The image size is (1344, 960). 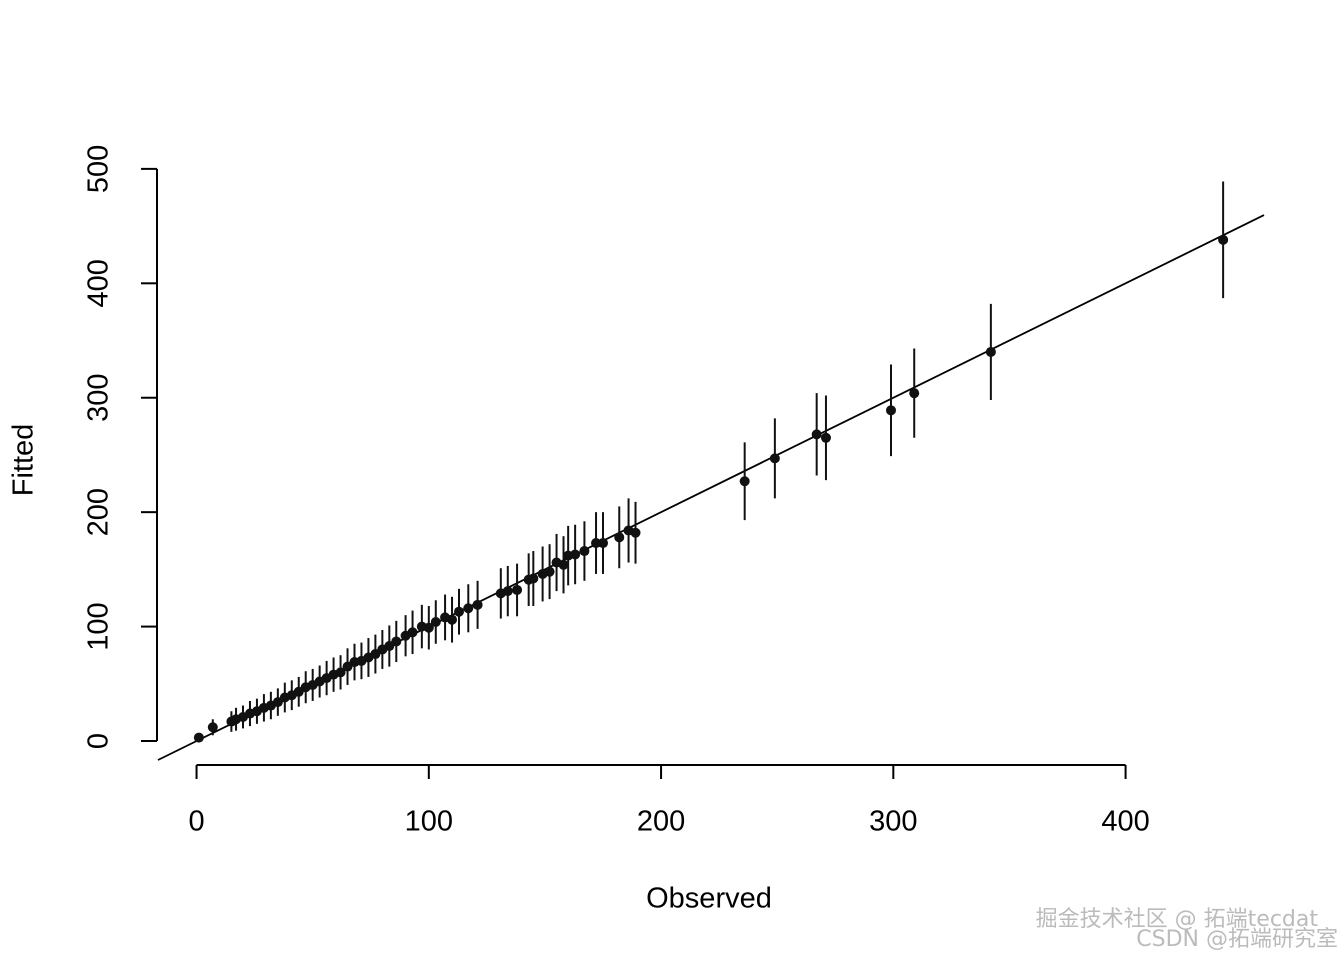 I want to click on watermark: 掘金技术社区 @ 拓端tecdat, so click(x=1177, y=919).